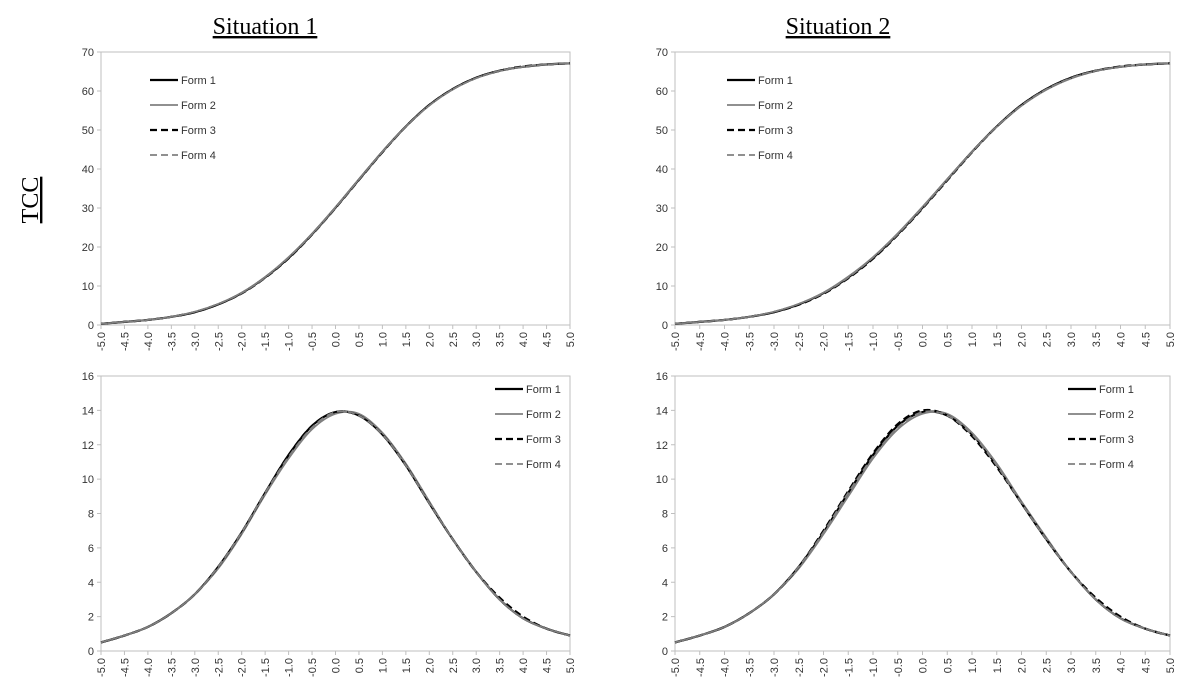  Describe the element at coordinates (838, 27) in the screenshot. I see `column-title-situation-2: Situation 2` at that location.